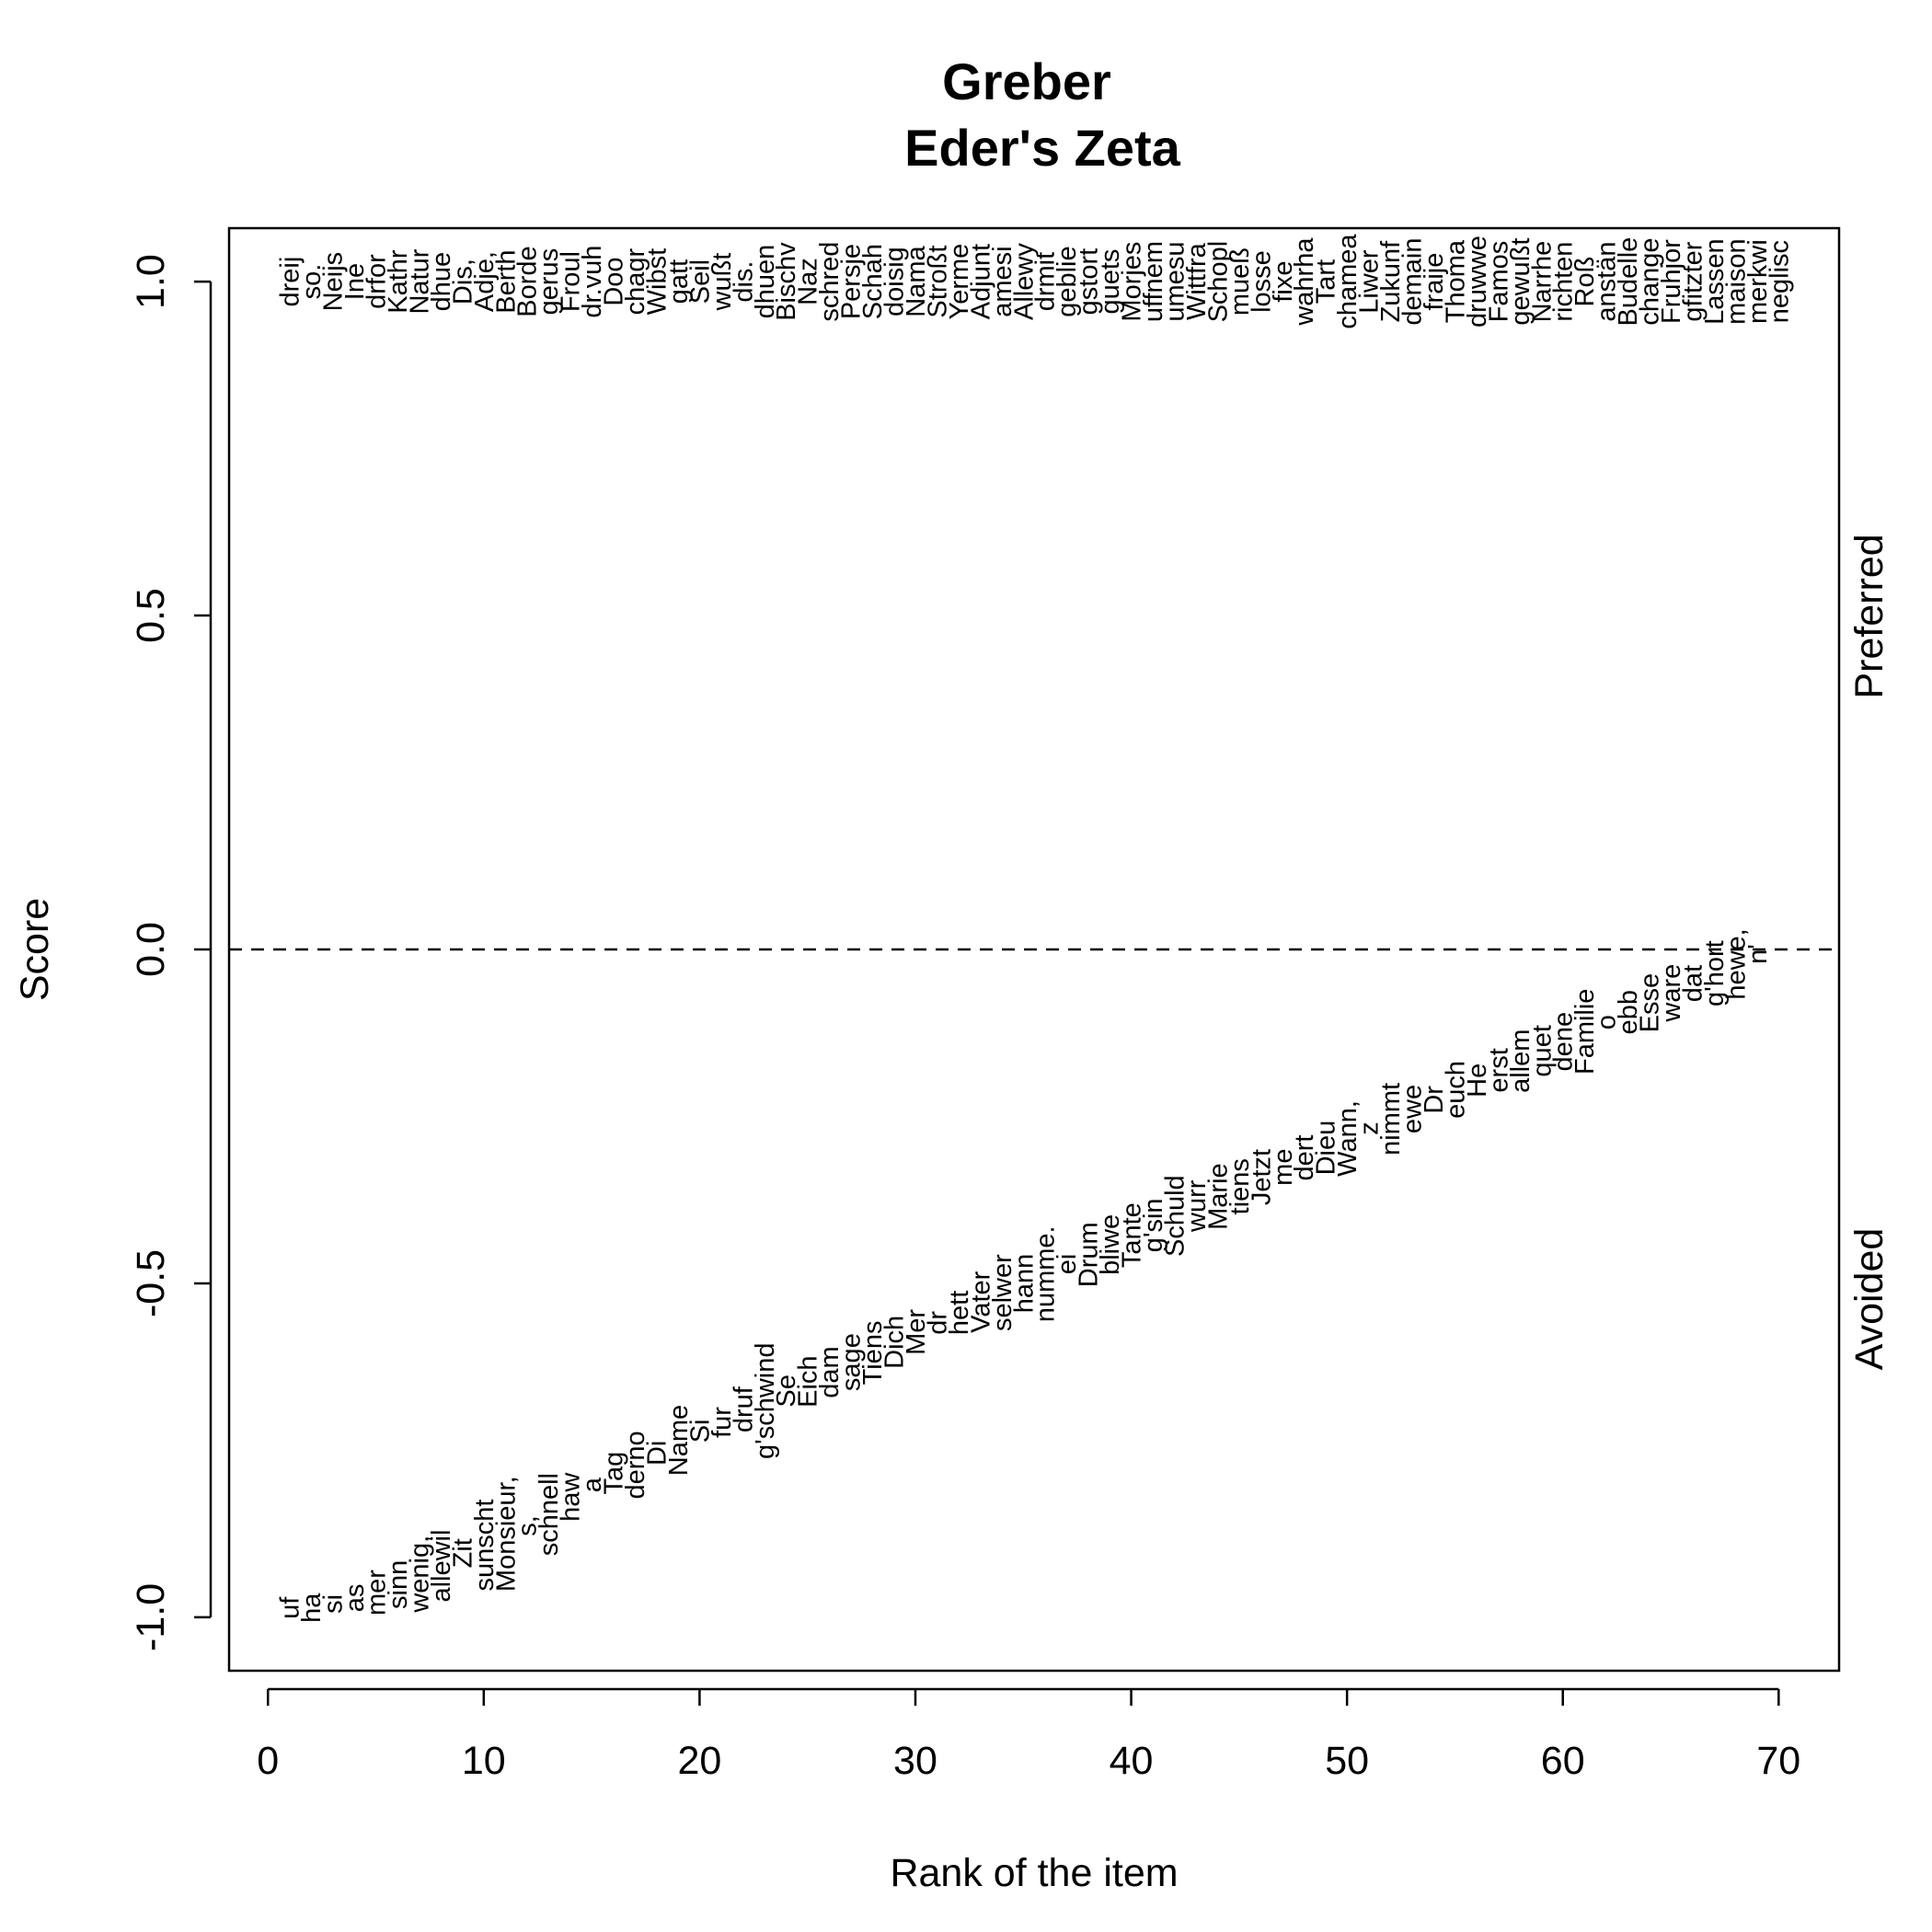  What do you see at coordinates (506, 281) in the screenshot?
I see `preferred-word: Berth` at bounding box center [506, 281].